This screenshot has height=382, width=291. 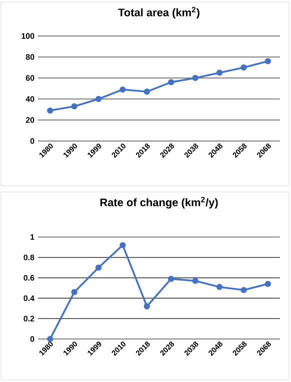 What do you see at coordinates (159, 202) in the screenshot?
I see `chart-title: Rate of change (km$^{2}$/y)` at bounding box center [159, 202].